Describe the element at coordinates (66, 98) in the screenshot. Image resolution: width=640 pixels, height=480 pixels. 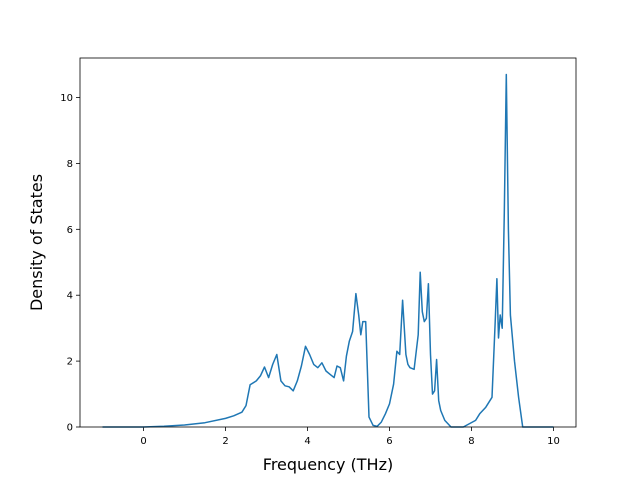
I see `y-tick-label: 10` at that location.